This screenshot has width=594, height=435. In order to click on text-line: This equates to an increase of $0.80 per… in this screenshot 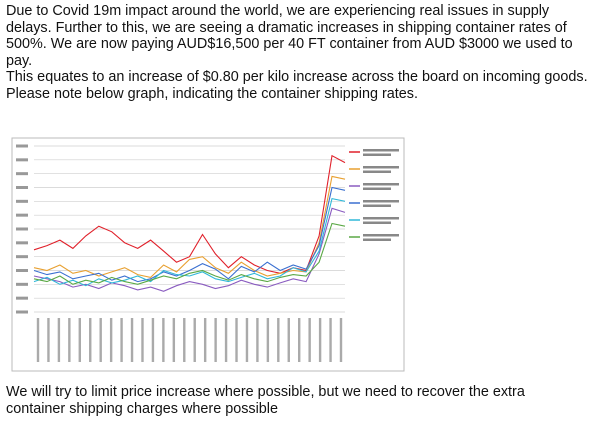, I will do `click(297, 77)`.